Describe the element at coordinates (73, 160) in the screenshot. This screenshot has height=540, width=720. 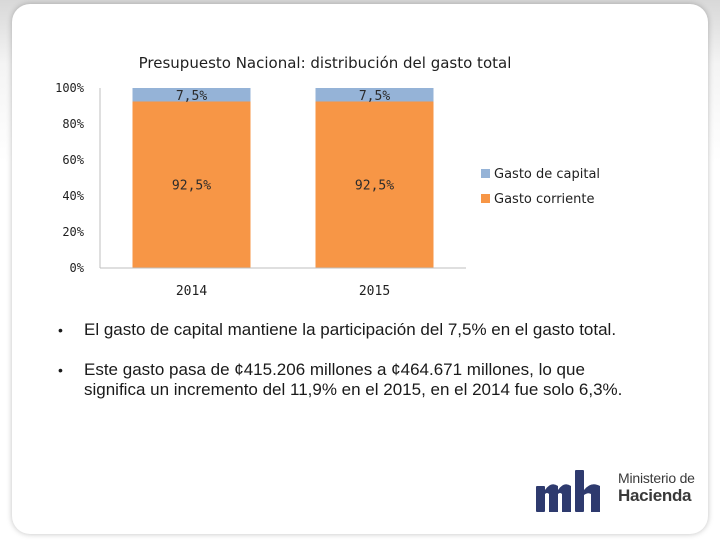
I see `y-tick-label: 60%` at that location.